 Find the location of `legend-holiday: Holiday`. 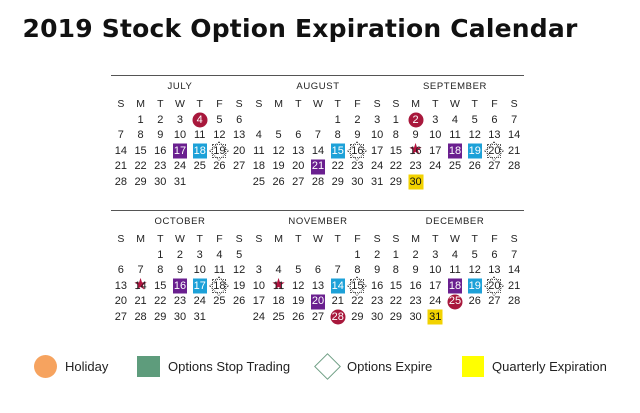

legend-holiday: Holiday is located at coordinates (71, 366).